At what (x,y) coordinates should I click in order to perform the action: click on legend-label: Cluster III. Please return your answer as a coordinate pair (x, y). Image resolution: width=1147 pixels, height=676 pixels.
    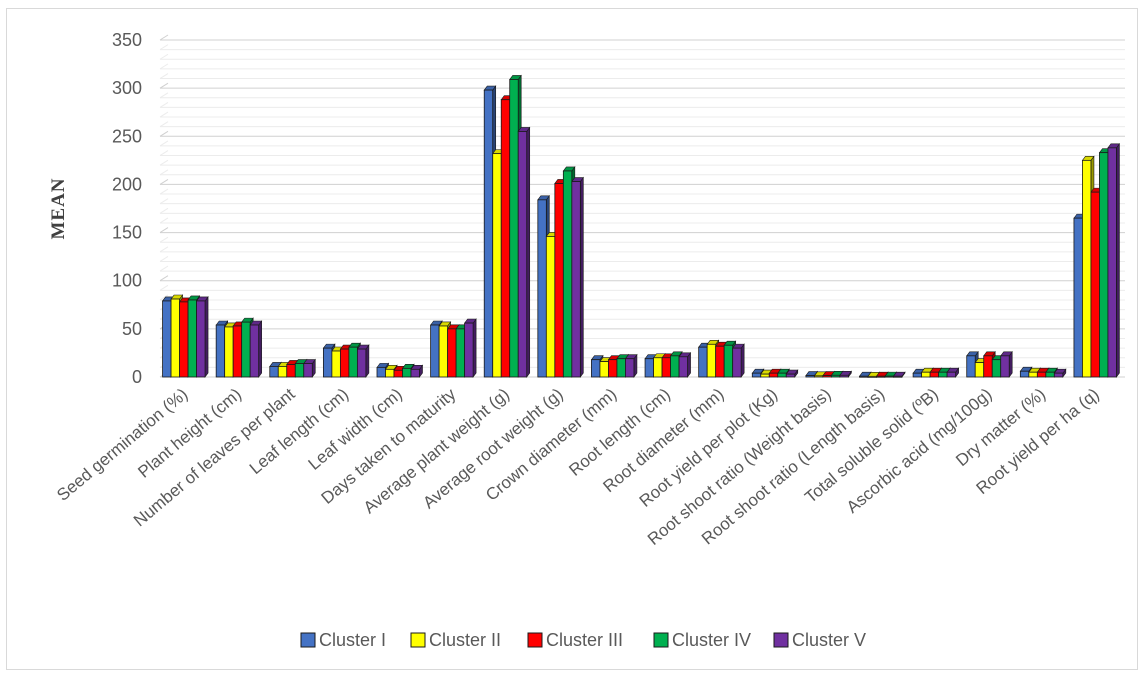
    Looking at the image, I should click on (584, 640).